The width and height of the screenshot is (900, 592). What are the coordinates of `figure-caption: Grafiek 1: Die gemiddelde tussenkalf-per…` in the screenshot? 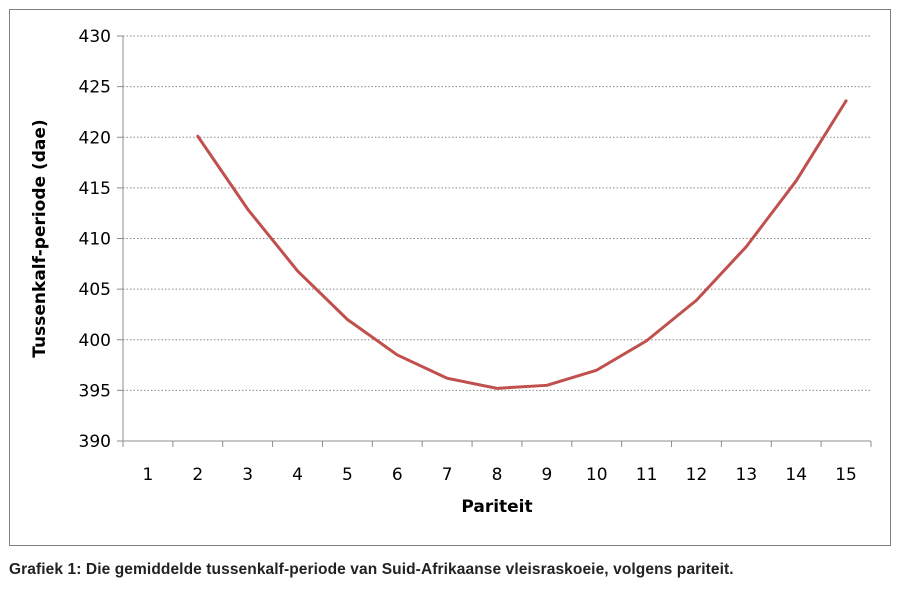 It's located at (371, 569).